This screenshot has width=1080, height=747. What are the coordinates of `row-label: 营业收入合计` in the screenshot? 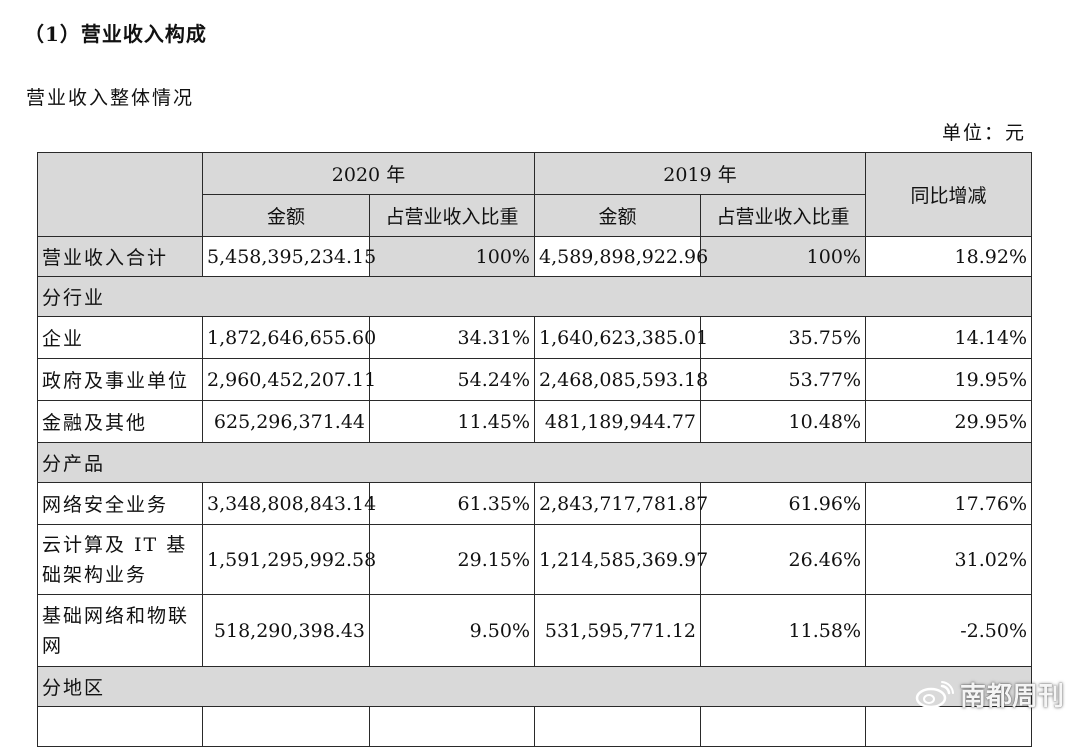 It's located at (120, 256).